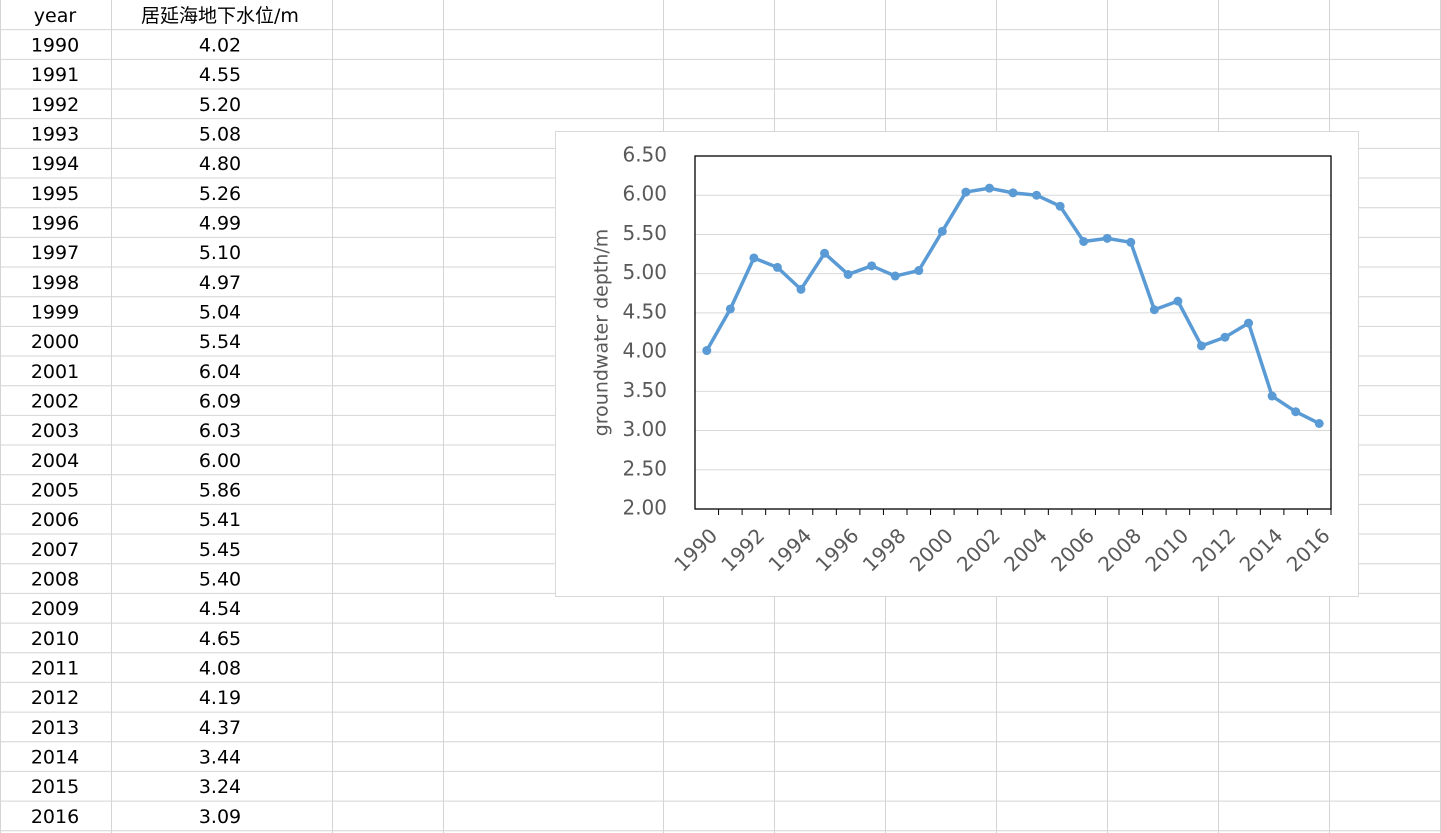  What do you see at coordinates (220, 787) in the screenshot?
I see `value-cell: 3.24` at bounding box center [220, 787].